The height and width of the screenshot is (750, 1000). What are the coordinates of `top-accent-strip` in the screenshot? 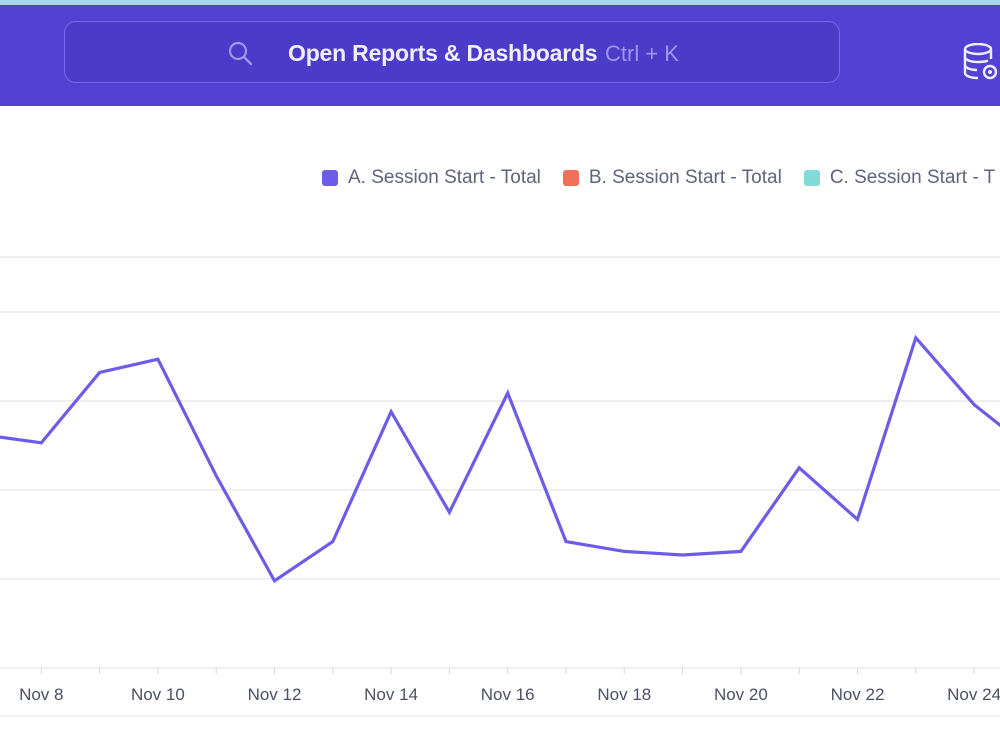 It's located at (500, 2).